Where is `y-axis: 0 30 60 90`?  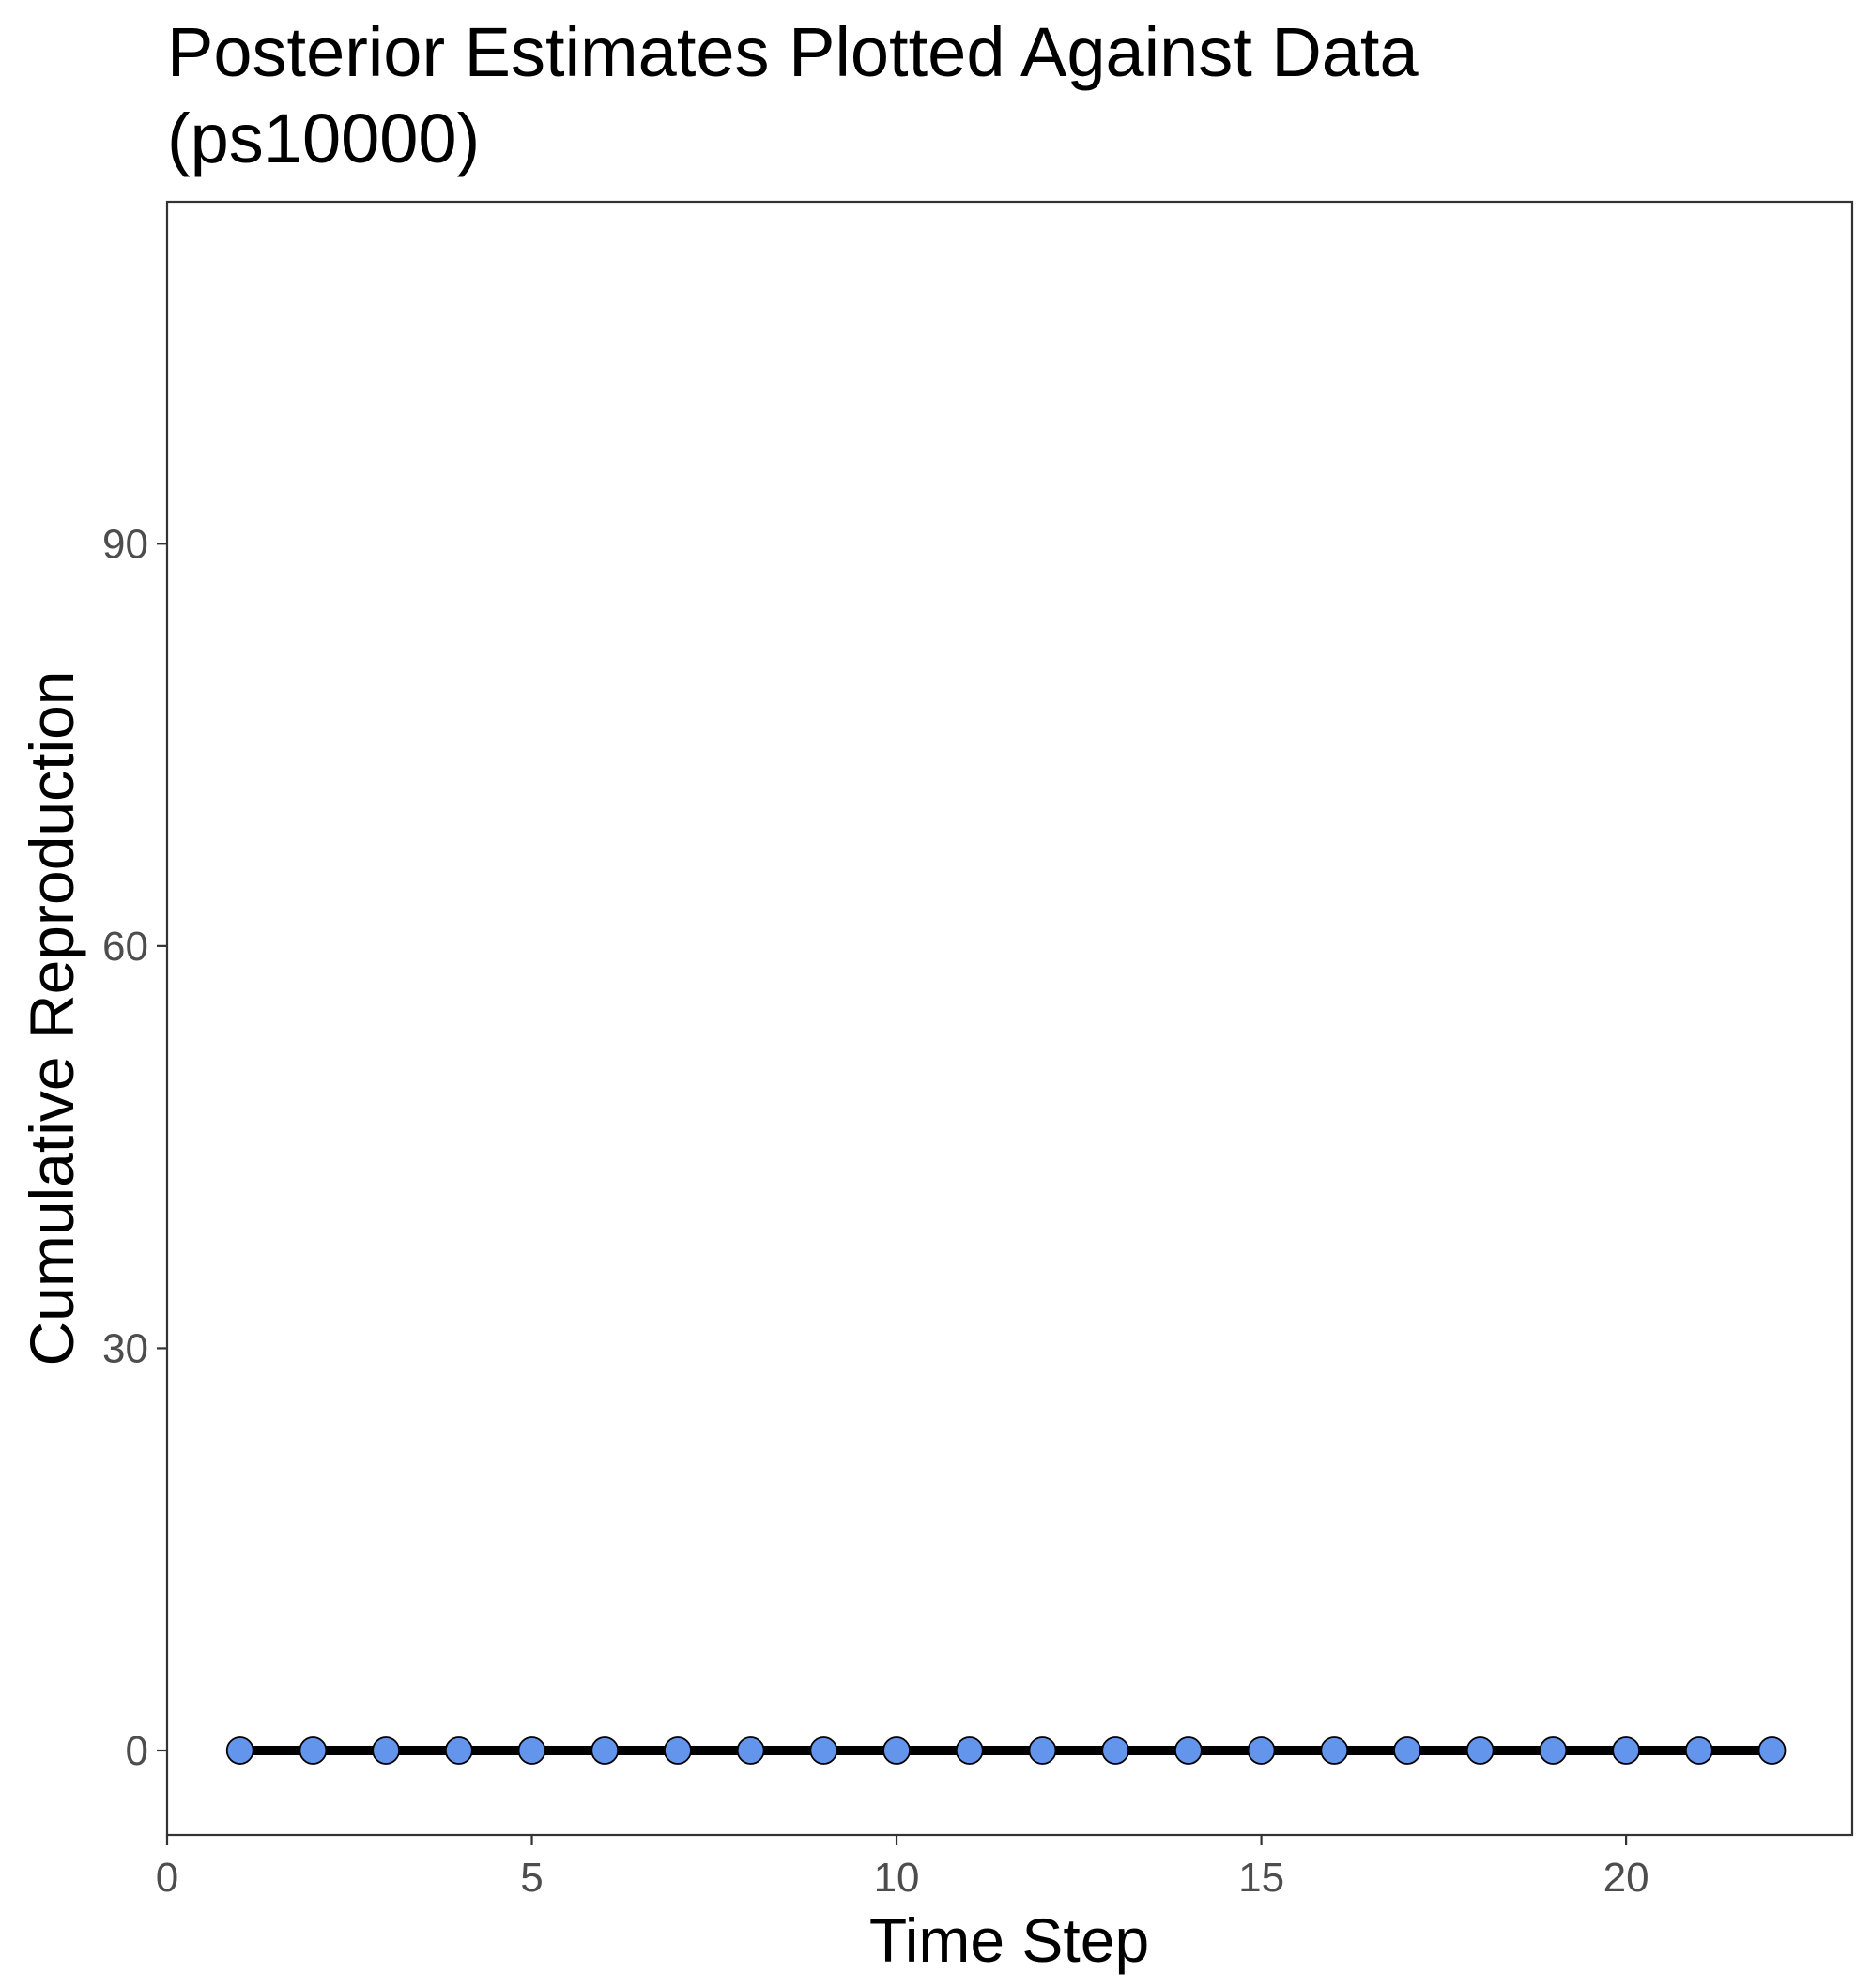
y-axis: 0 30 60 90 is located at coordinates (134, 1148).